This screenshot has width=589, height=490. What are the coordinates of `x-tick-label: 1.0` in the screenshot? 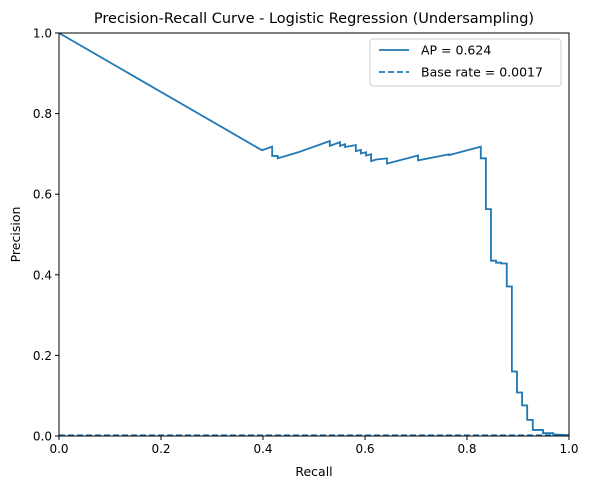 It's located at (568, 449).